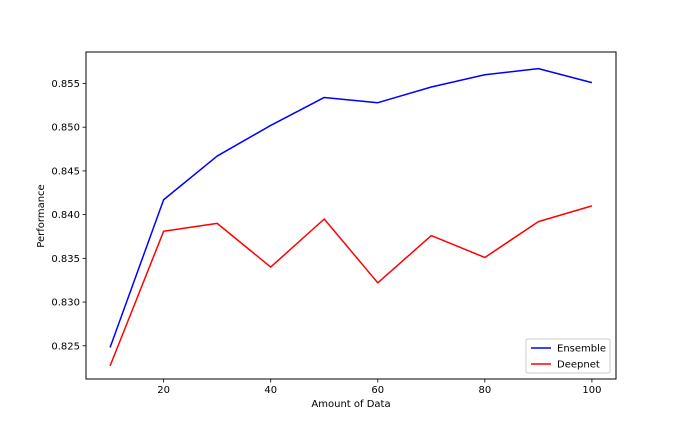  Describe the element at coordinates (41, 215) in the screenshot. I see `y-axis-label: Performance` at that location.